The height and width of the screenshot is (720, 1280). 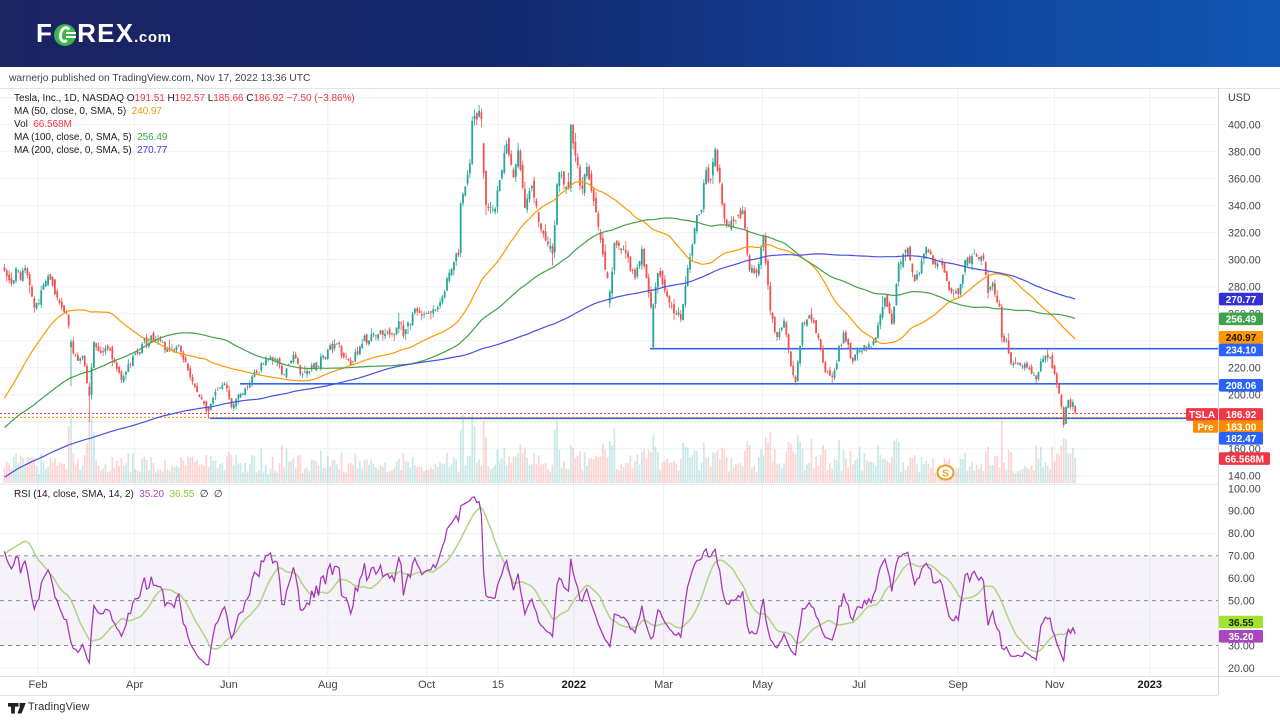 What do you see at coordinates (1241, 427) in the screenshot?
I see `svg-text: 183.00` at bounding box center [1241, 427].